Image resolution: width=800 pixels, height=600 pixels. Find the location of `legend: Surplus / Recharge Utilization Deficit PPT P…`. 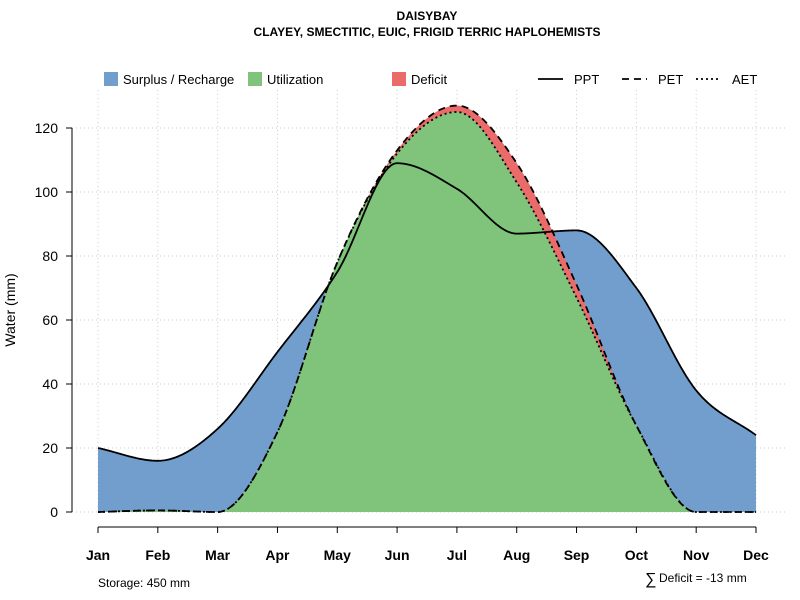

legend: Surplus / Recharge Utilization Deficit PPT P… is located at coordinates (430, 79).